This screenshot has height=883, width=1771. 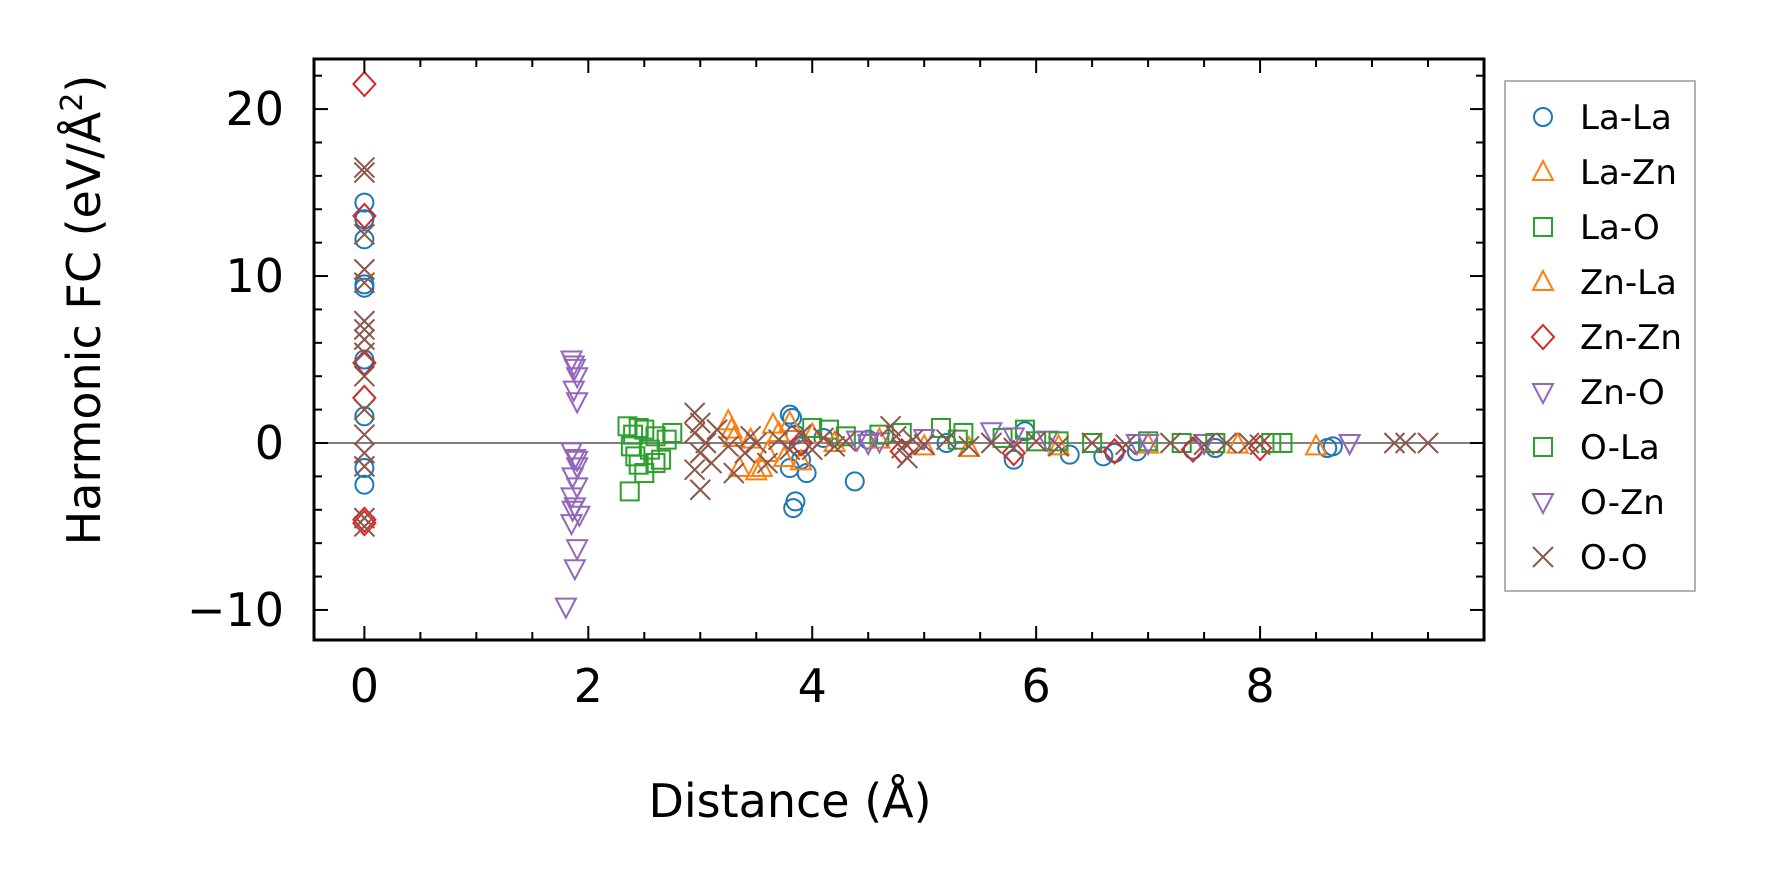 What do you see at coordinates (72, 102) in the screenshot?
I see `y-axis-label-sup: 2` at bounding box center [72, 102].